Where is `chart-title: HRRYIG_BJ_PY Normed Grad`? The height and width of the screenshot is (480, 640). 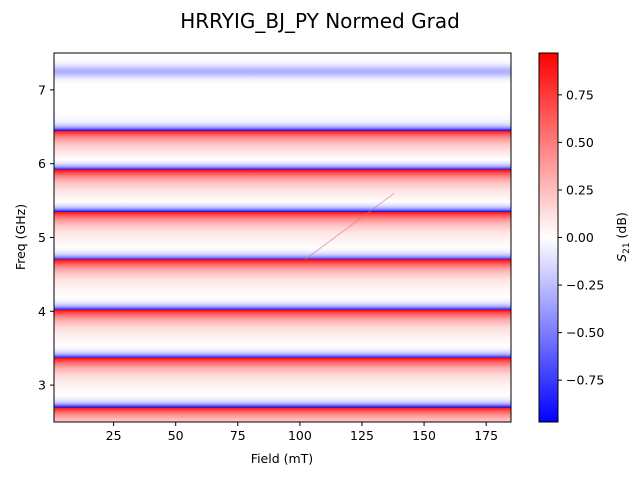
chart-title: HRRYIG_BJ_PY Normed Grad is located at coordinates (320, 21).